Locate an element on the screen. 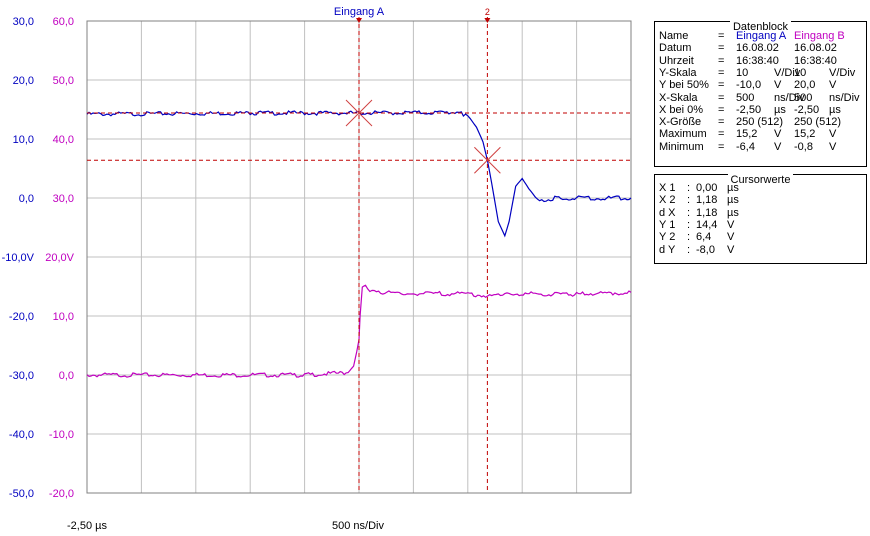 This screenshot has width=870, height=536. y-tick-label-b: -20,0 is located at coordinates (61, 494).